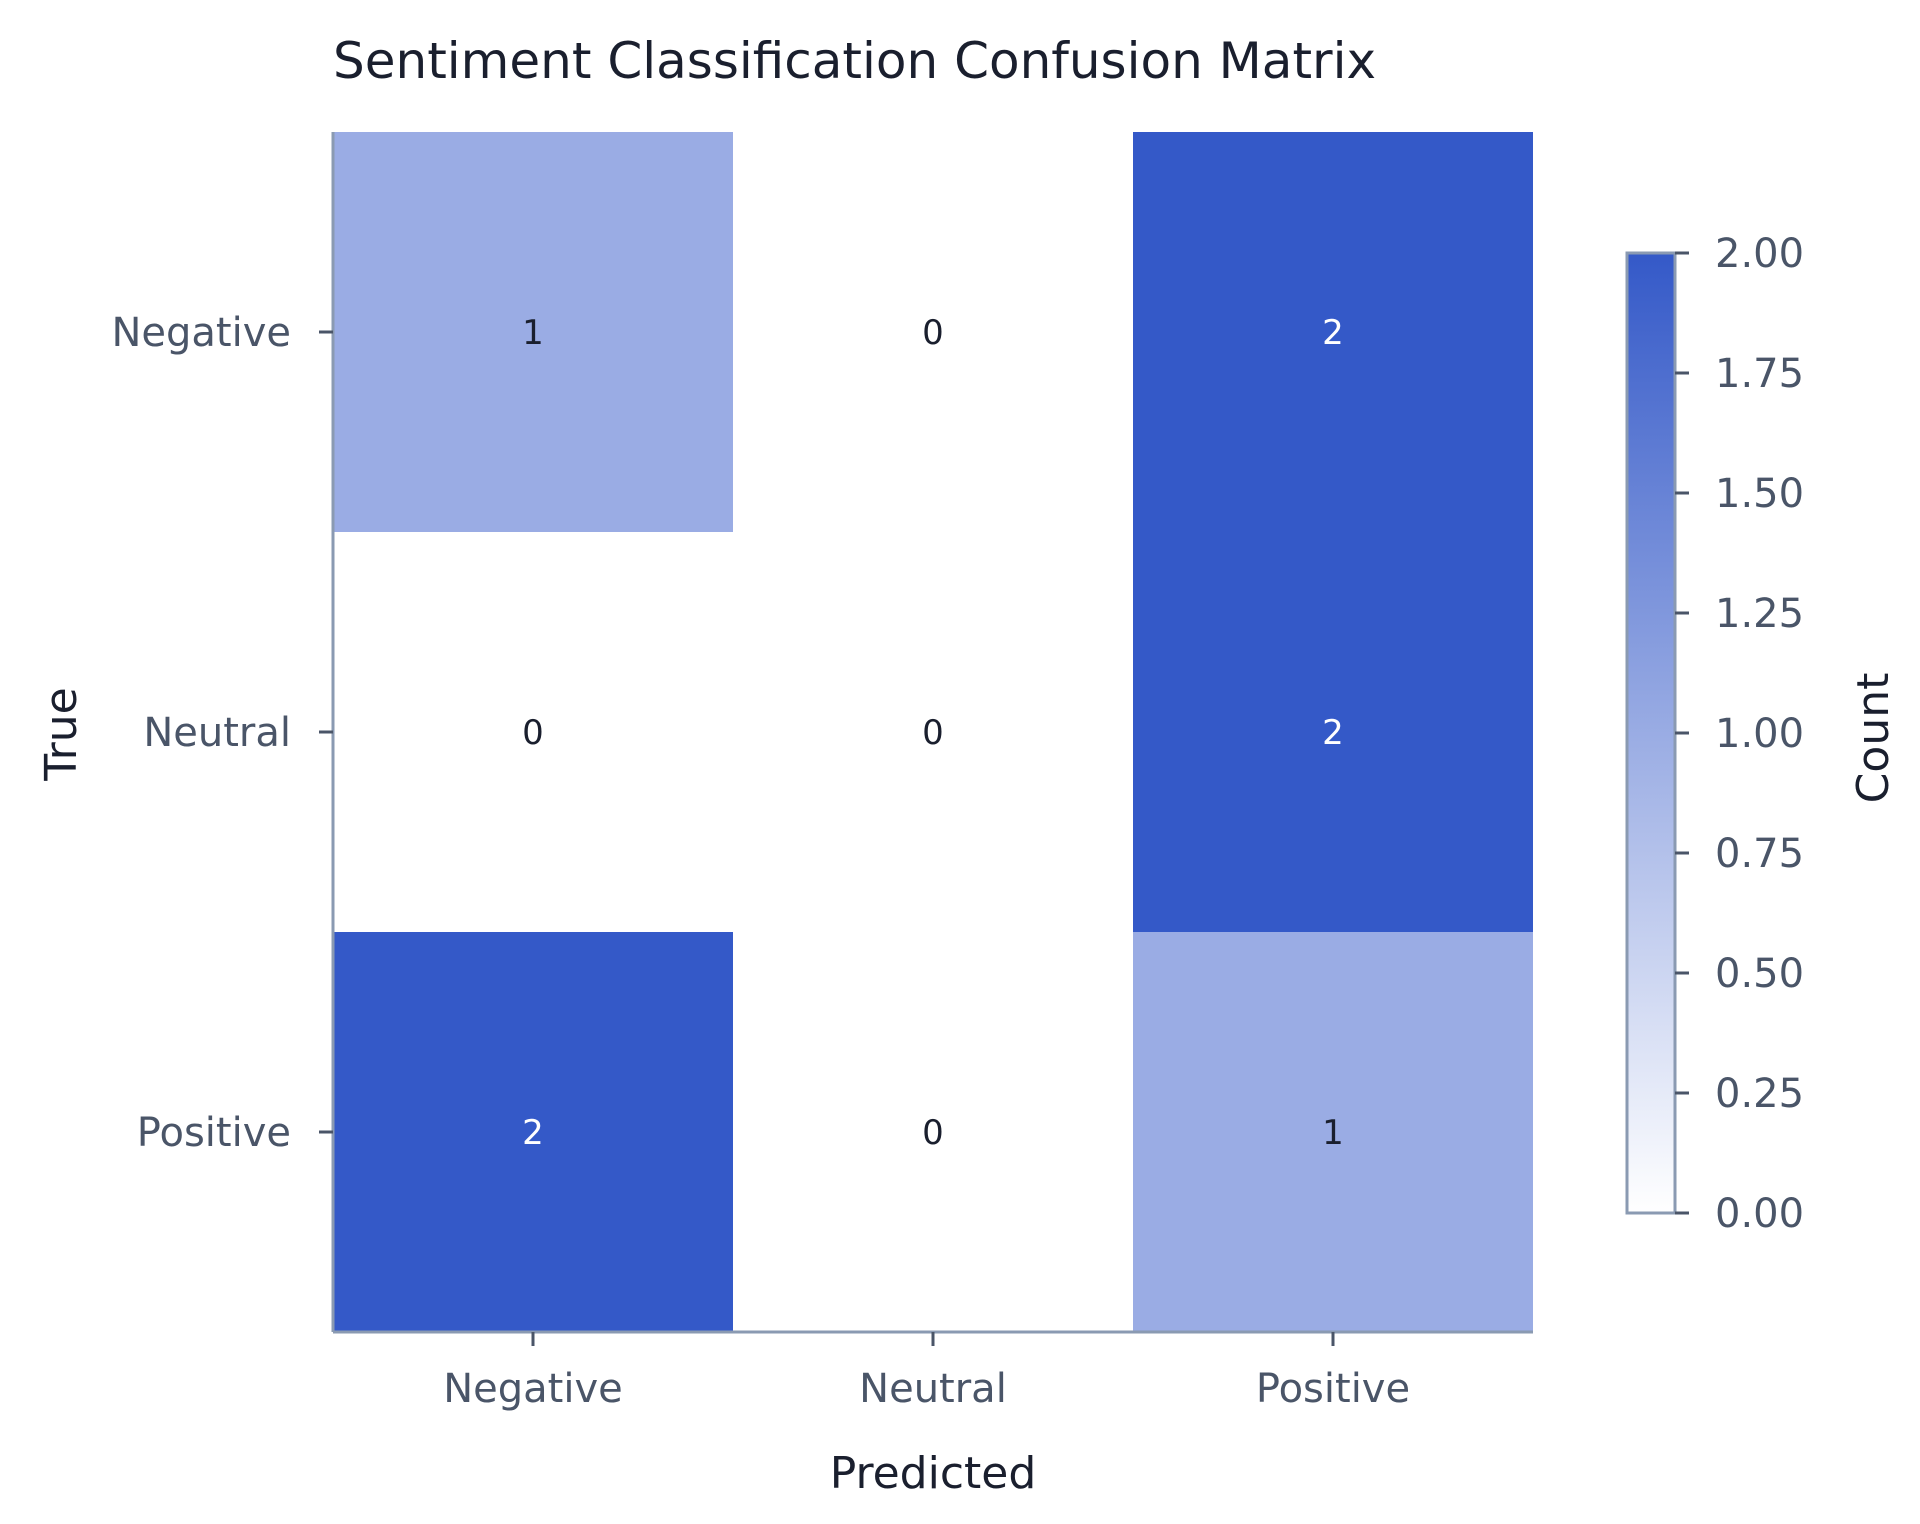 The width and height of the screenshot is (1920, 1524). I want to click on heatmap-cell-negative-neutral, so click(933, 332).